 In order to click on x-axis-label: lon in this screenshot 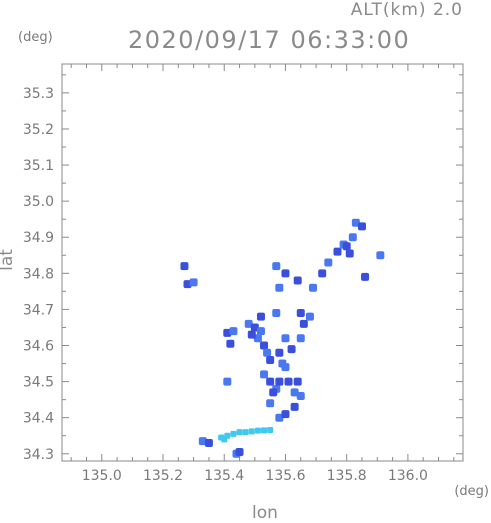, I will do `click(265, 513)`.